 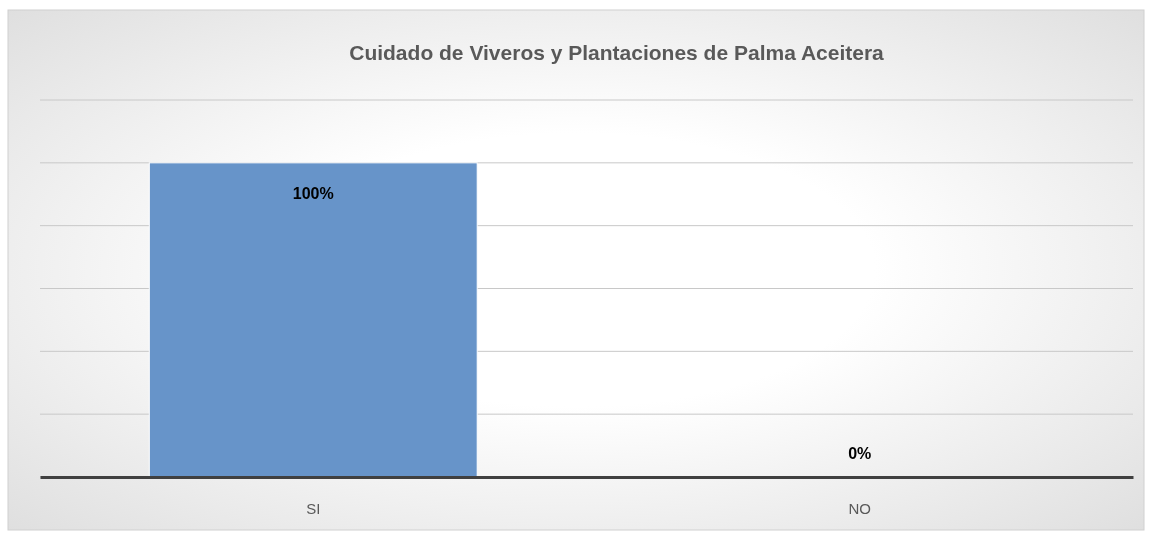 I want to click on chart-title: Cuidado de Viveros y Plantaciones de Palma Aceitera, so click(x=617, y=52).